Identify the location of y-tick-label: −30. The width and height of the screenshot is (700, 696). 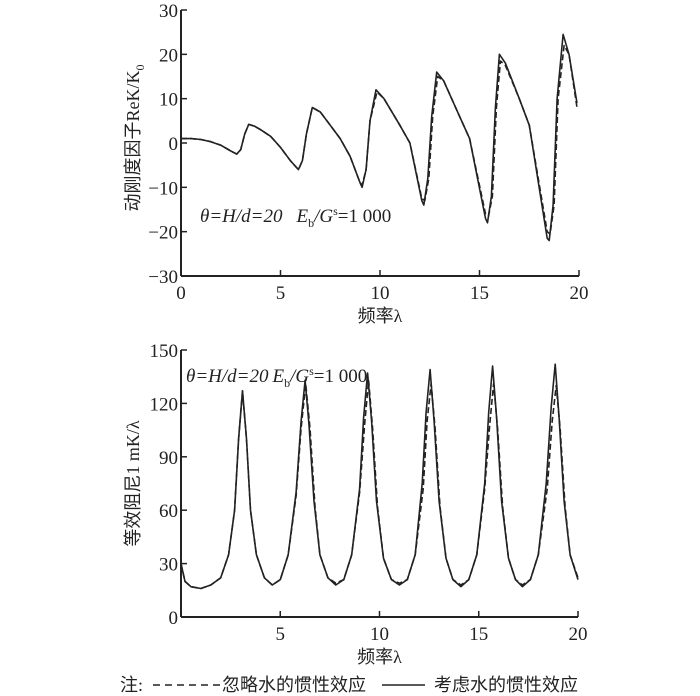
(163, 277).